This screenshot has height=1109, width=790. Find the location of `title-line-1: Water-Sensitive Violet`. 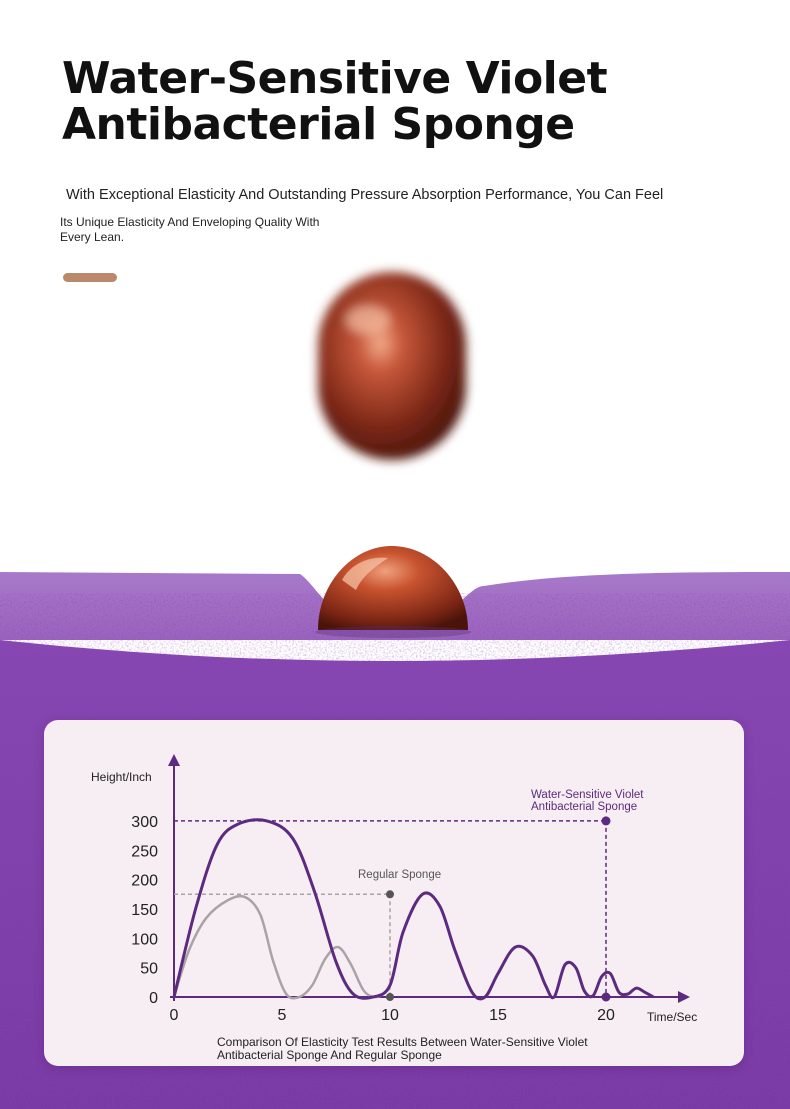

title-line-1: Water-Sensitive Violet is located at coordinates (335, 78).